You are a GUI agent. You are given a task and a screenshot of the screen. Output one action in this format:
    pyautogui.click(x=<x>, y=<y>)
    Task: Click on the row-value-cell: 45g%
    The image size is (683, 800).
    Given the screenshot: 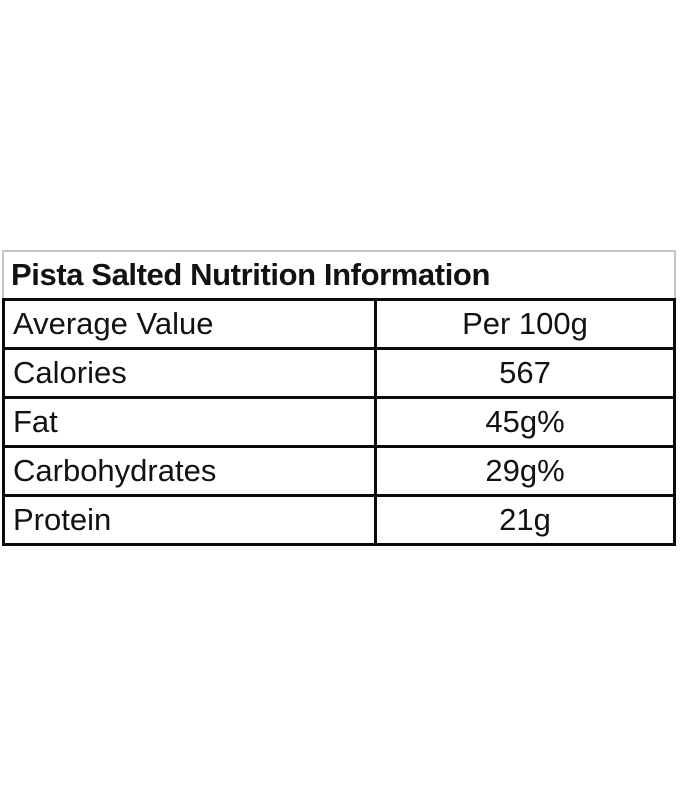 What is the action you would take?
    pyautogui.click(x=525, y=422)
    